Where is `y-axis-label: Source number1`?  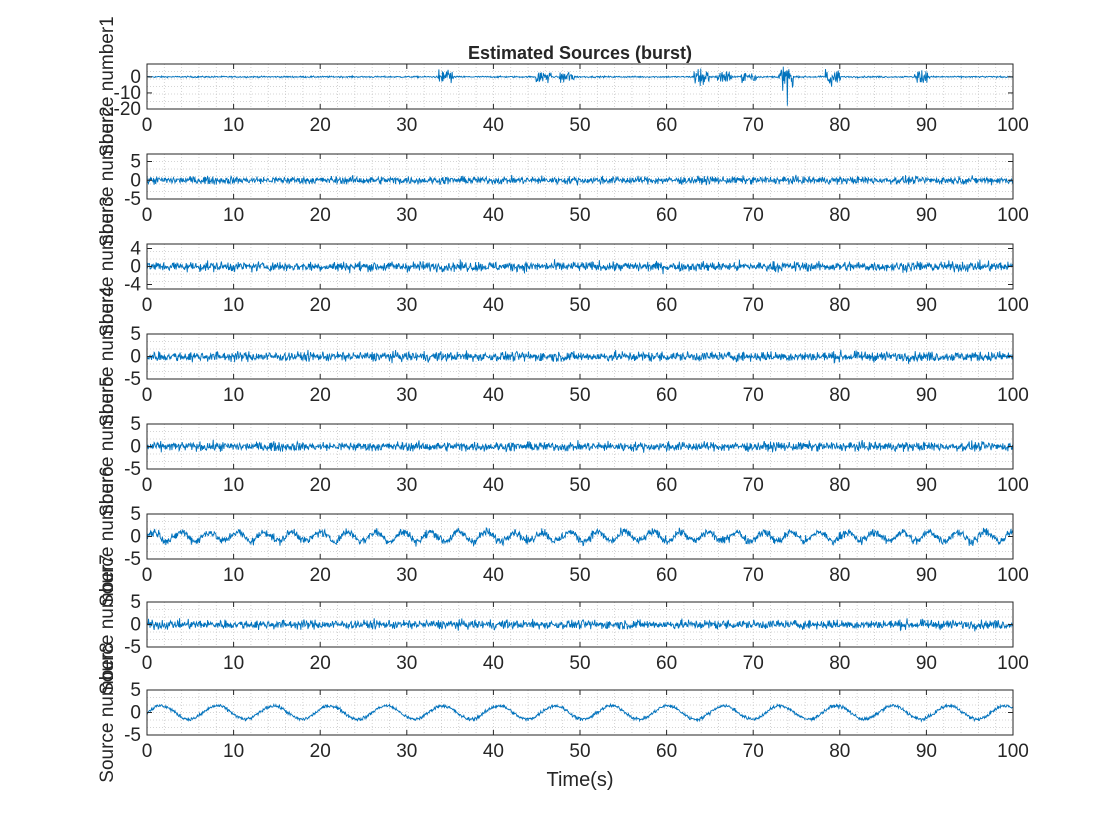
y-axis-label: Source number1 is located at coordinates (107, 86).